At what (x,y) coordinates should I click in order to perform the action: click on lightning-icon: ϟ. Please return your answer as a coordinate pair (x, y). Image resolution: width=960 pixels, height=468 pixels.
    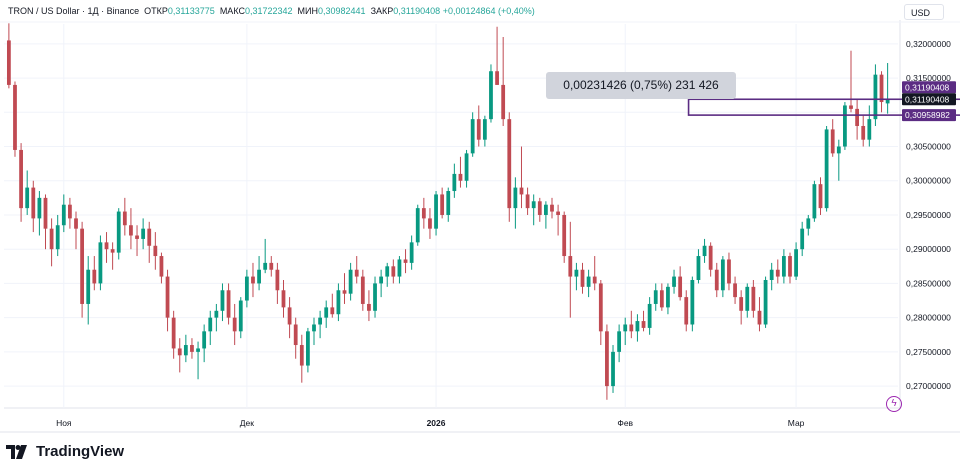
    Looking at the image, I should click on (894, 404).